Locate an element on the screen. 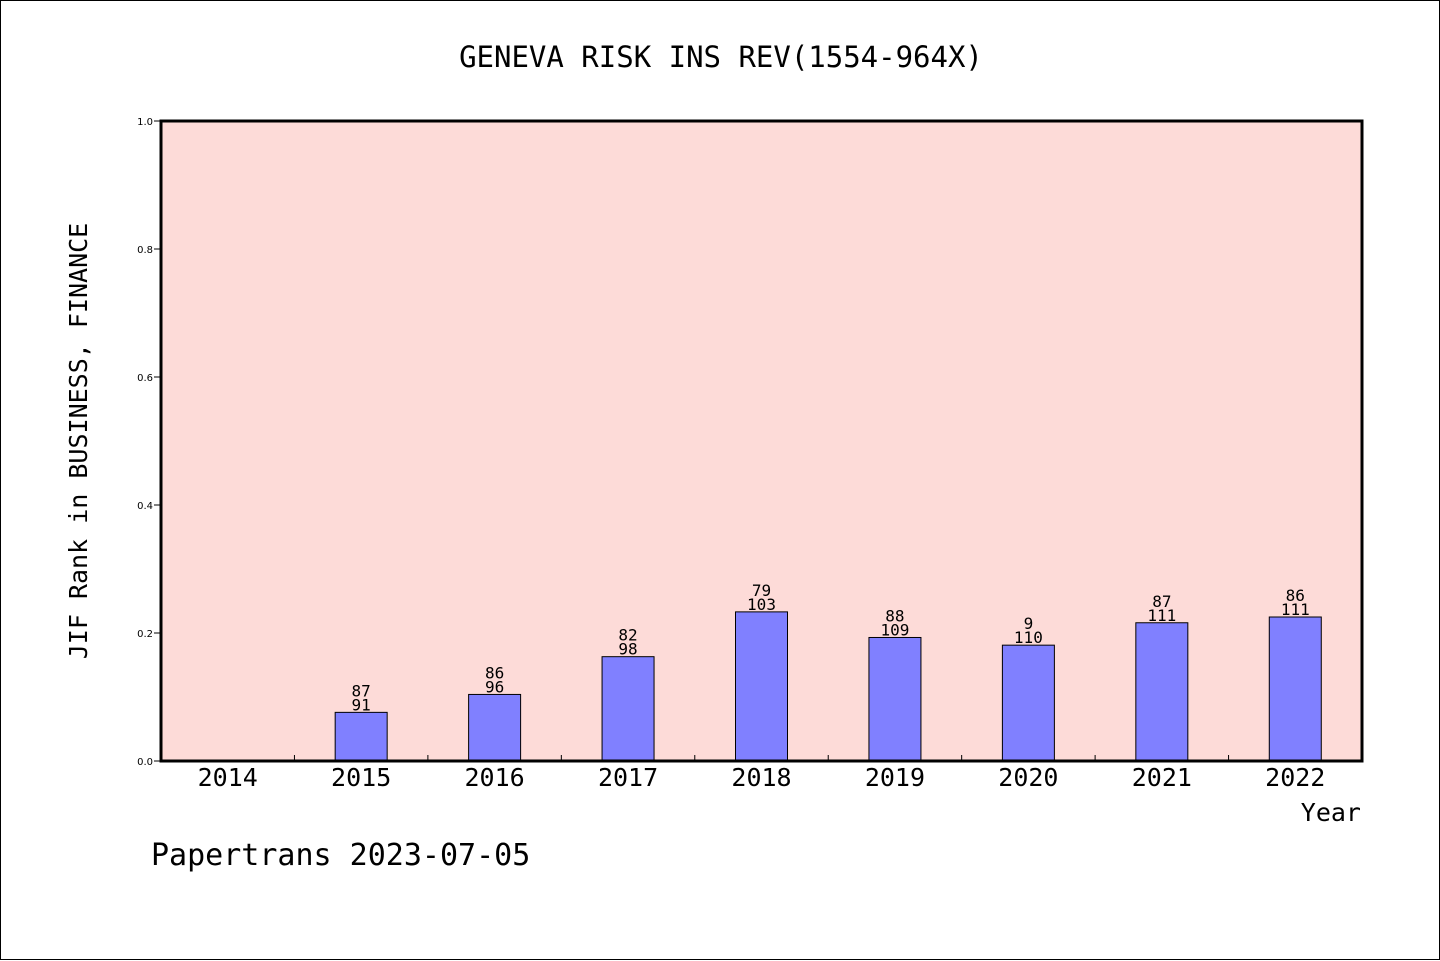 This screenshot has width=1440, height=961. footer-watermark: Papertrans 2023-07-05 is located at coordinates (340, 855).